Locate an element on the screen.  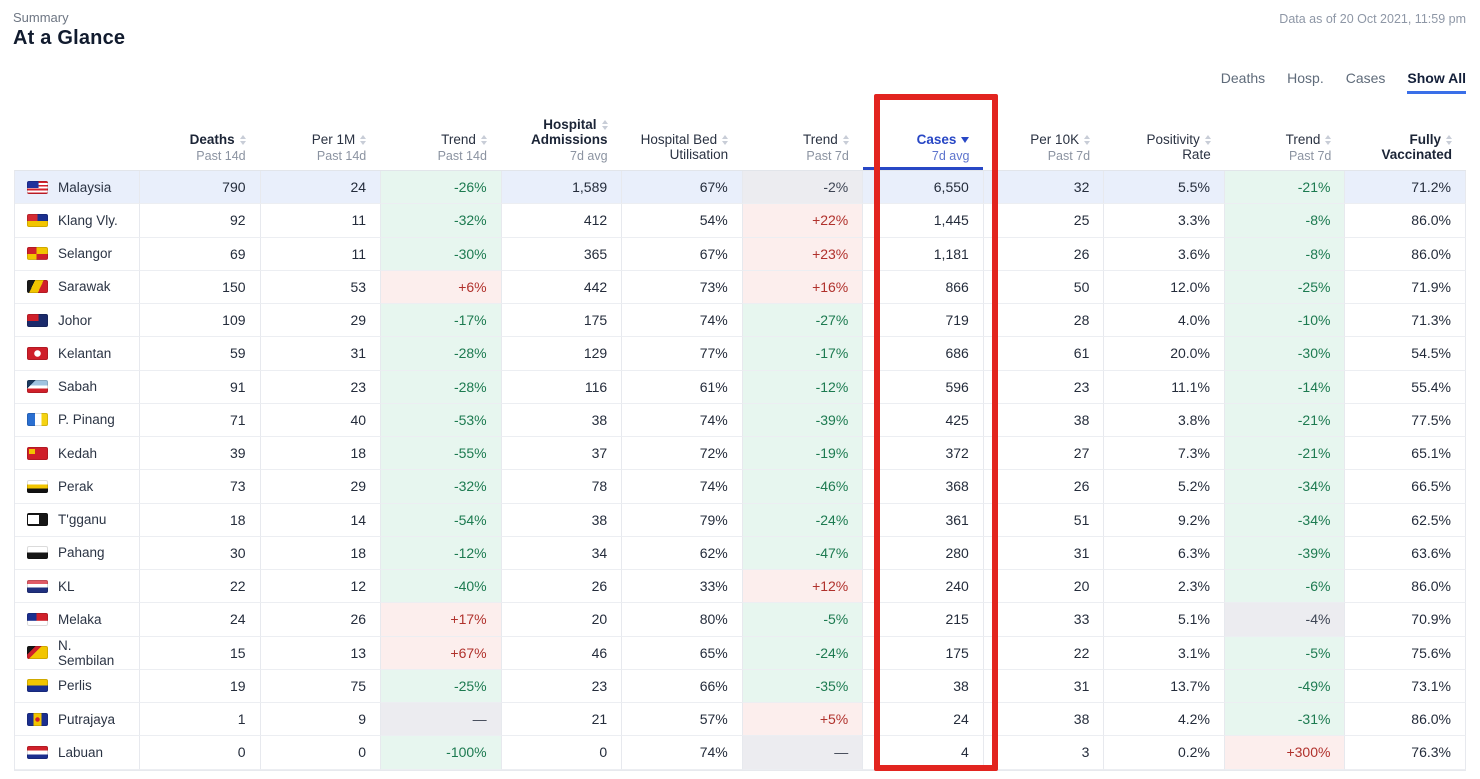
column-label-cases: Cases is located at coordinates (943, 140).